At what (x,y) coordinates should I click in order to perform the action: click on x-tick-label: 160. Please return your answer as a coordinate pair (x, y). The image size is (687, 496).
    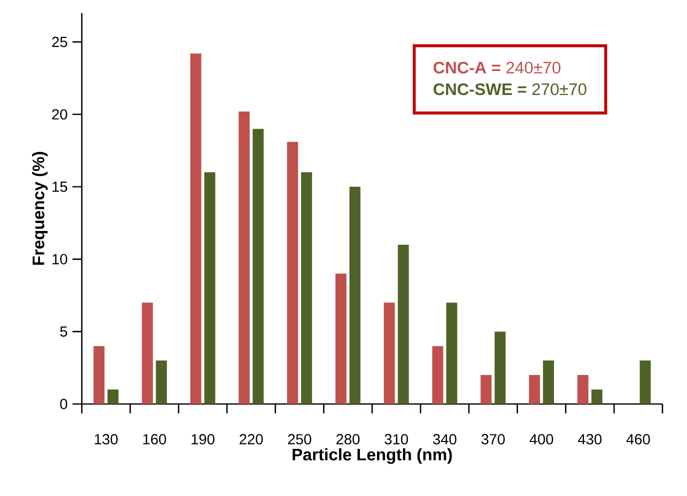
    Looking at the image, I should click on (154, 439).